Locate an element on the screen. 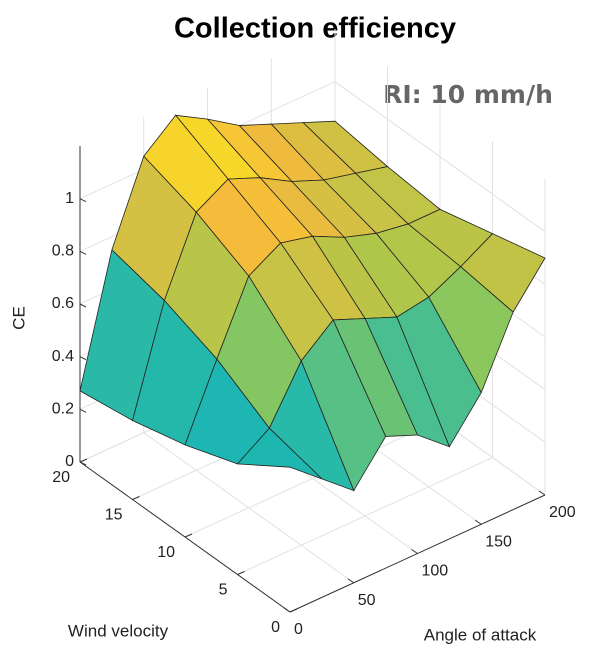 The image size is (590, 648). x-tick-label: 50 is located at coordinates (367, 600).